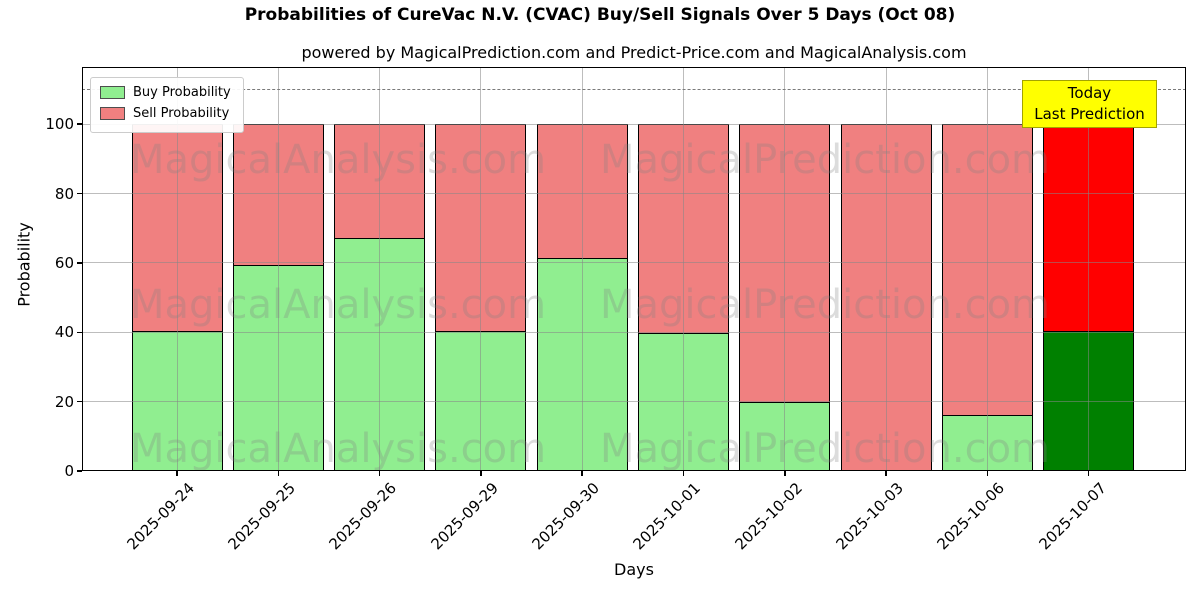 Image resolution: width=1200 pixels, height=600 pixels. I want to click on today-annotation: Today Last Prediction, so click(1089, 104).